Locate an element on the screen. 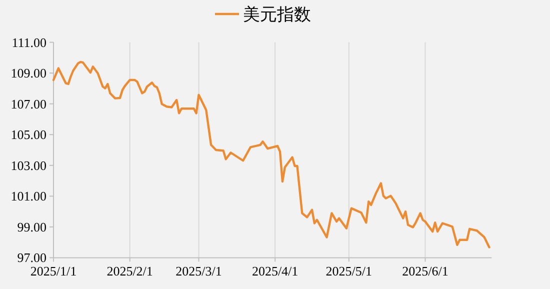  x-tick-label: 2025/6/1 is located at coordinates (425, 271).